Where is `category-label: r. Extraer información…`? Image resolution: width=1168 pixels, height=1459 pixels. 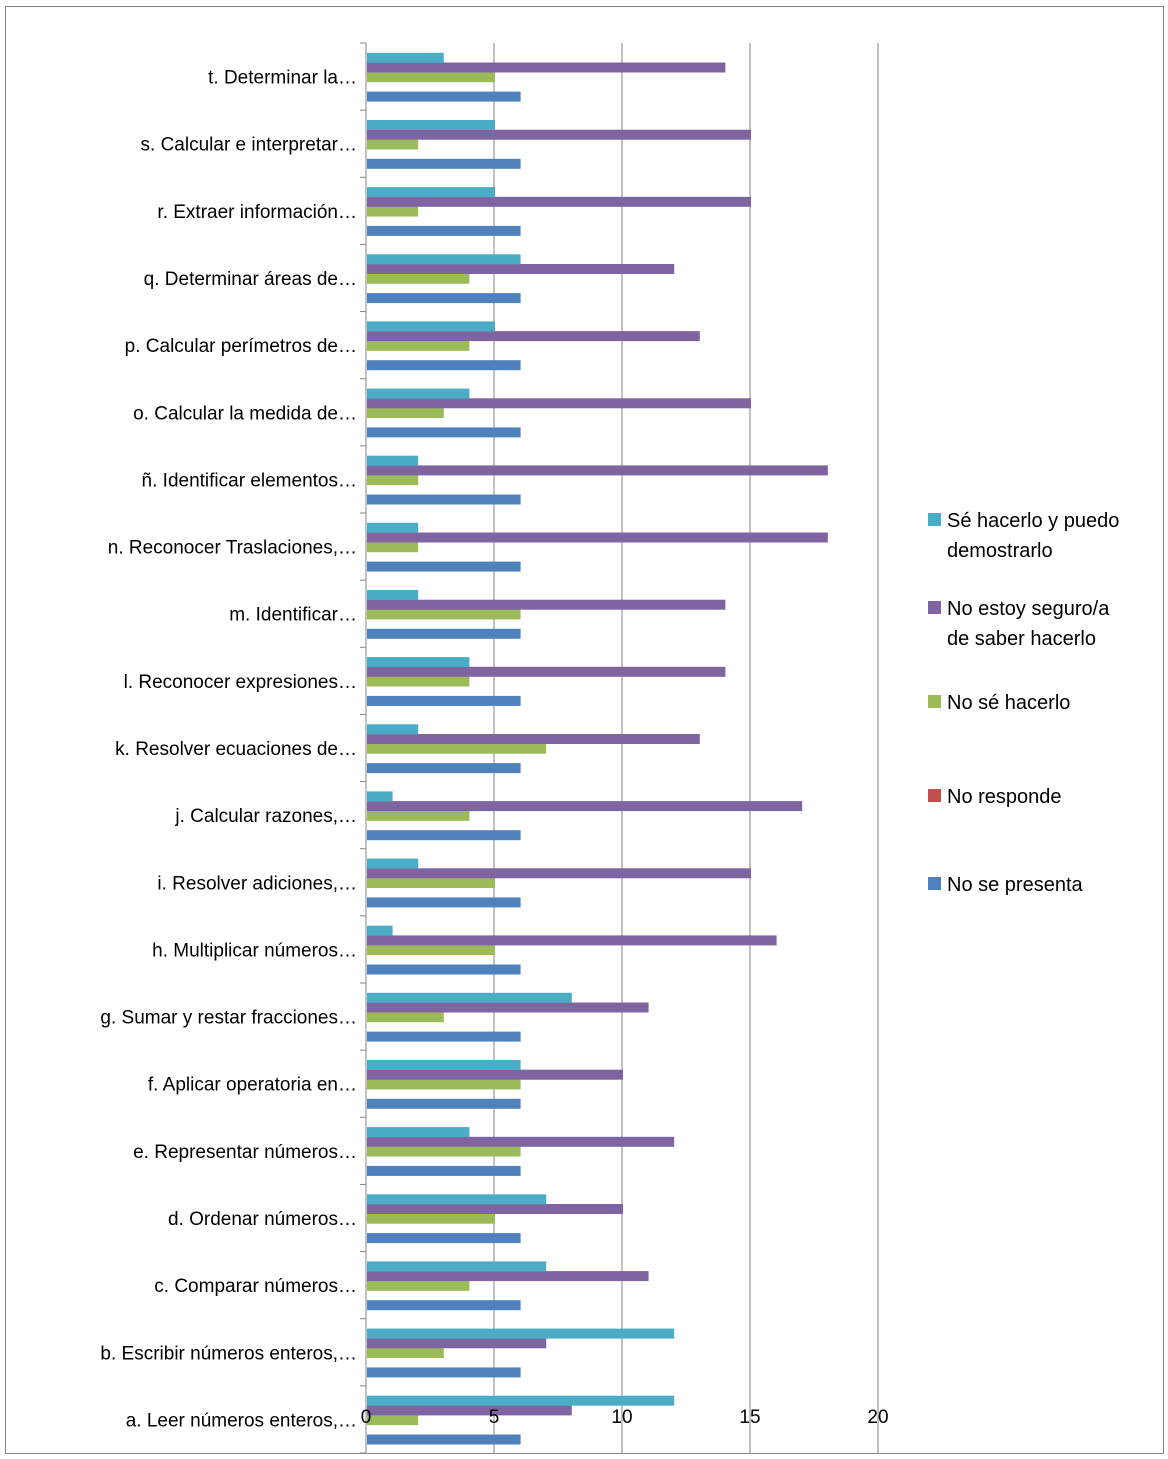 category-label: r. Extraer información… is located at coordinates (257, 212).